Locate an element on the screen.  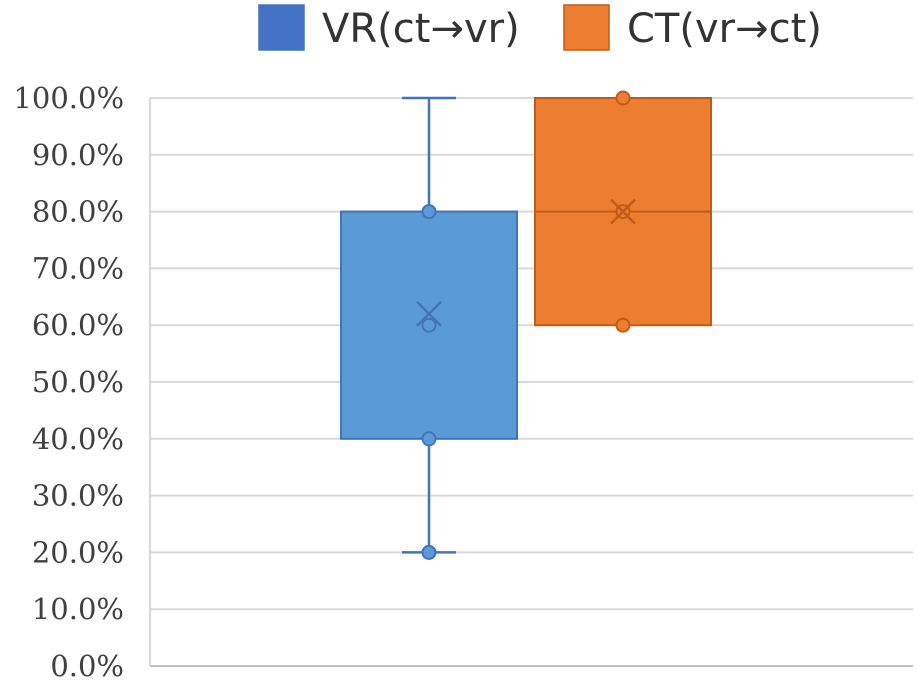
y-tick-label: 0.0% is located at coordinates (87, 666).